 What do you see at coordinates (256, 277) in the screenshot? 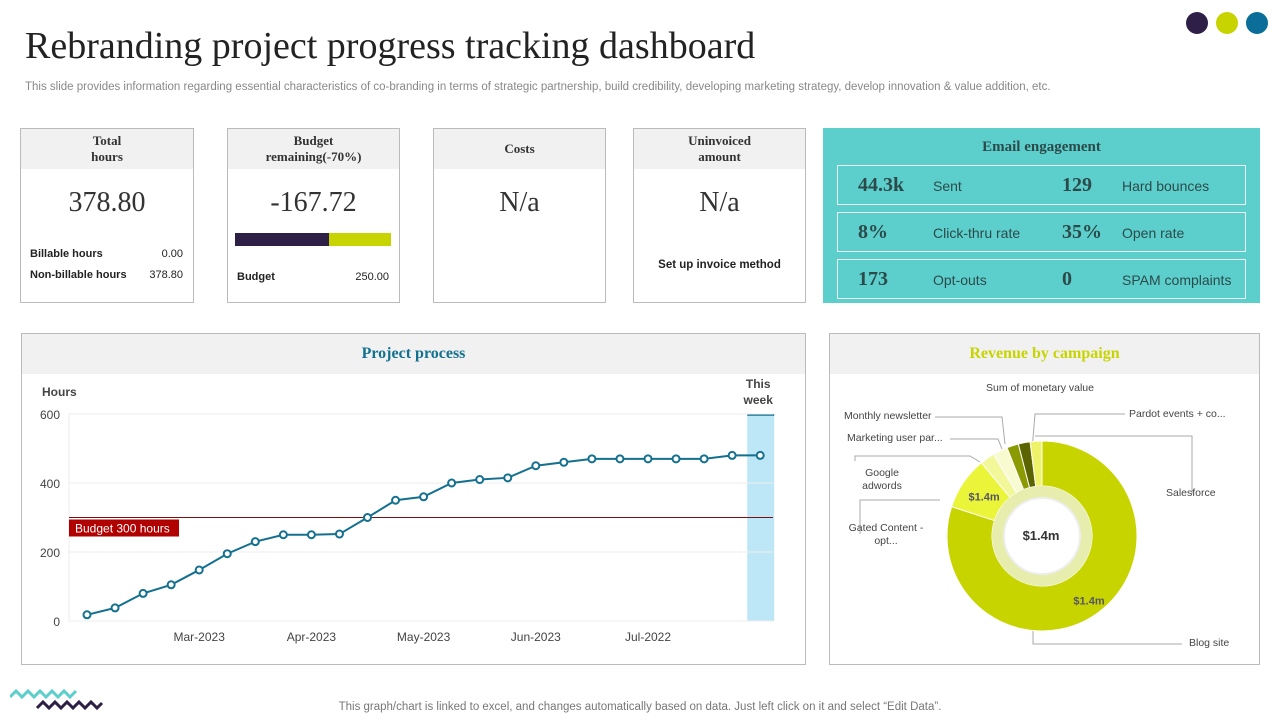
I see `budget-label: Budget` at bounding box center [256, 277].